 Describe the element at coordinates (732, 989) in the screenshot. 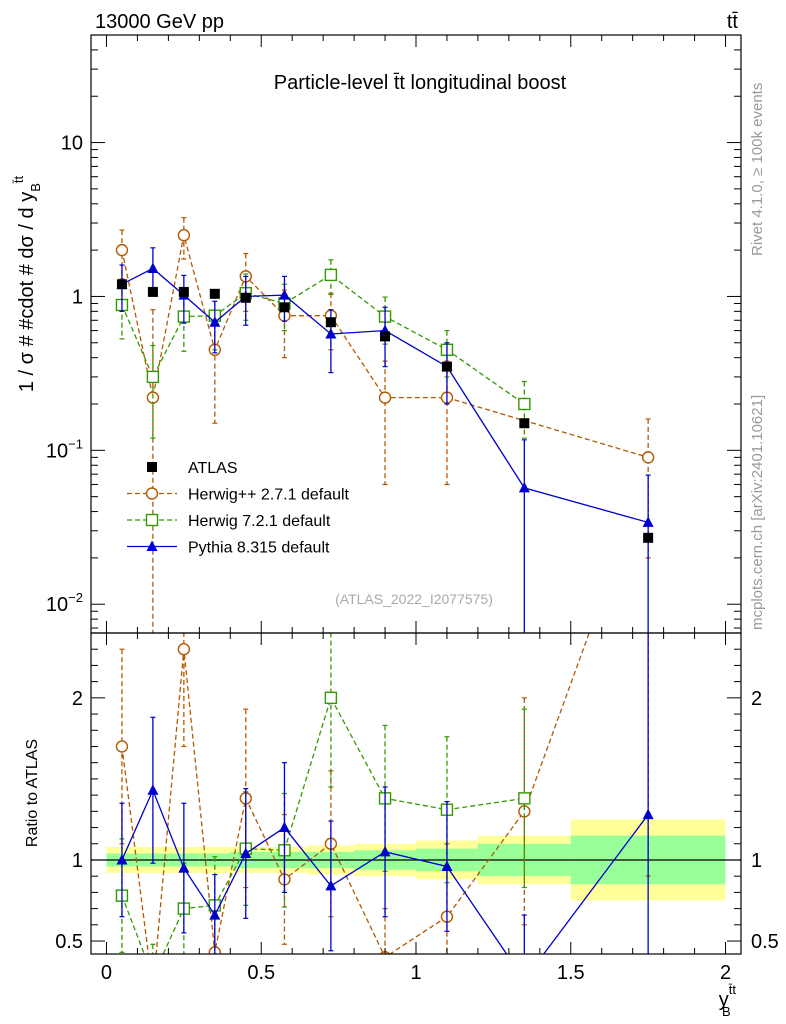

I see `x-axis-label-sup: t̄t` at that location.